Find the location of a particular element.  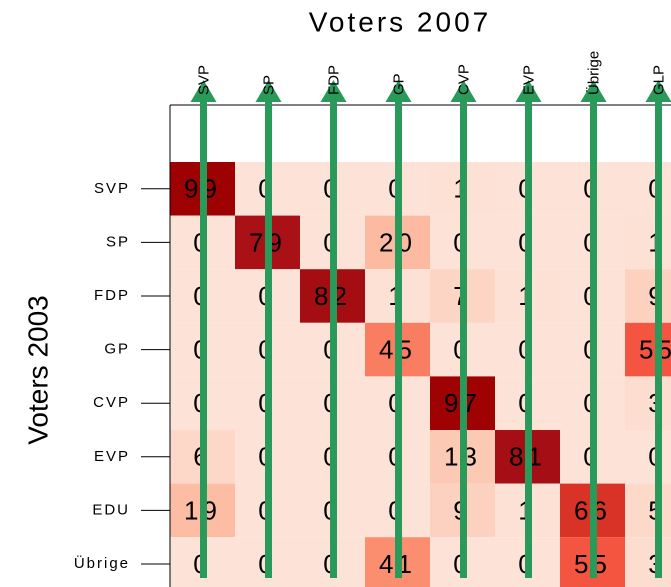

column-label: GLP is located at coordinates (658, 80).